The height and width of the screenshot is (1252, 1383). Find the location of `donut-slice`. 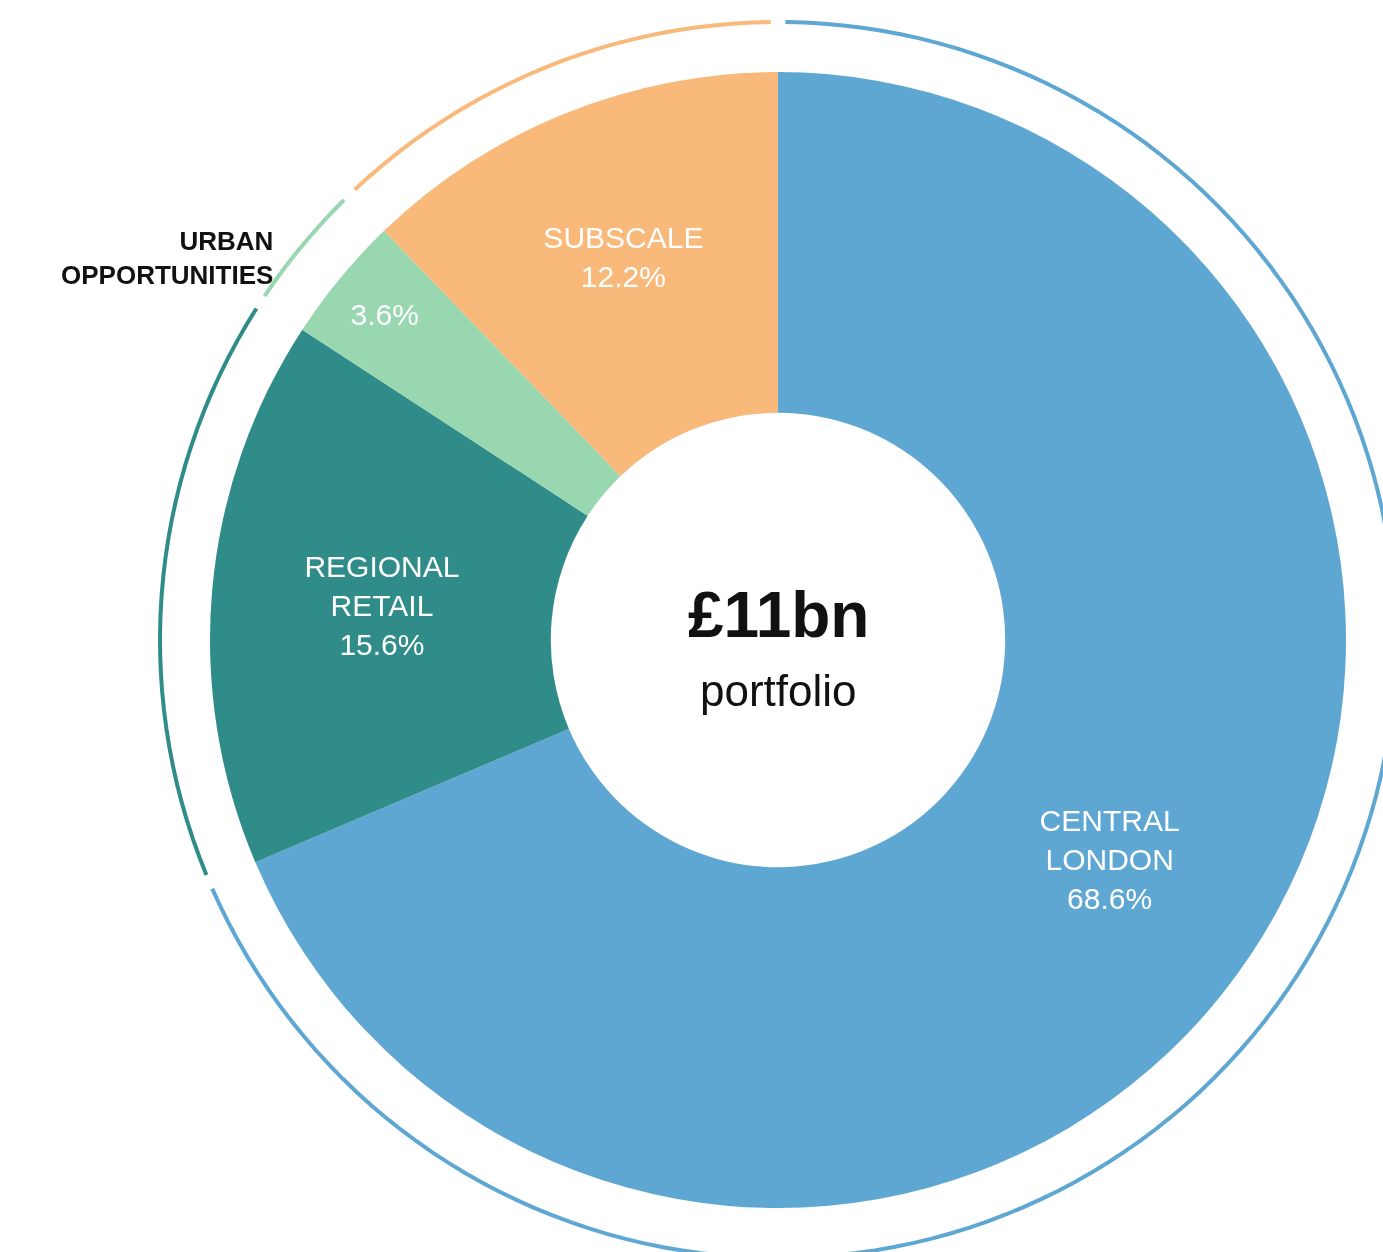

donut-slice is located at coordinates (399, 596).